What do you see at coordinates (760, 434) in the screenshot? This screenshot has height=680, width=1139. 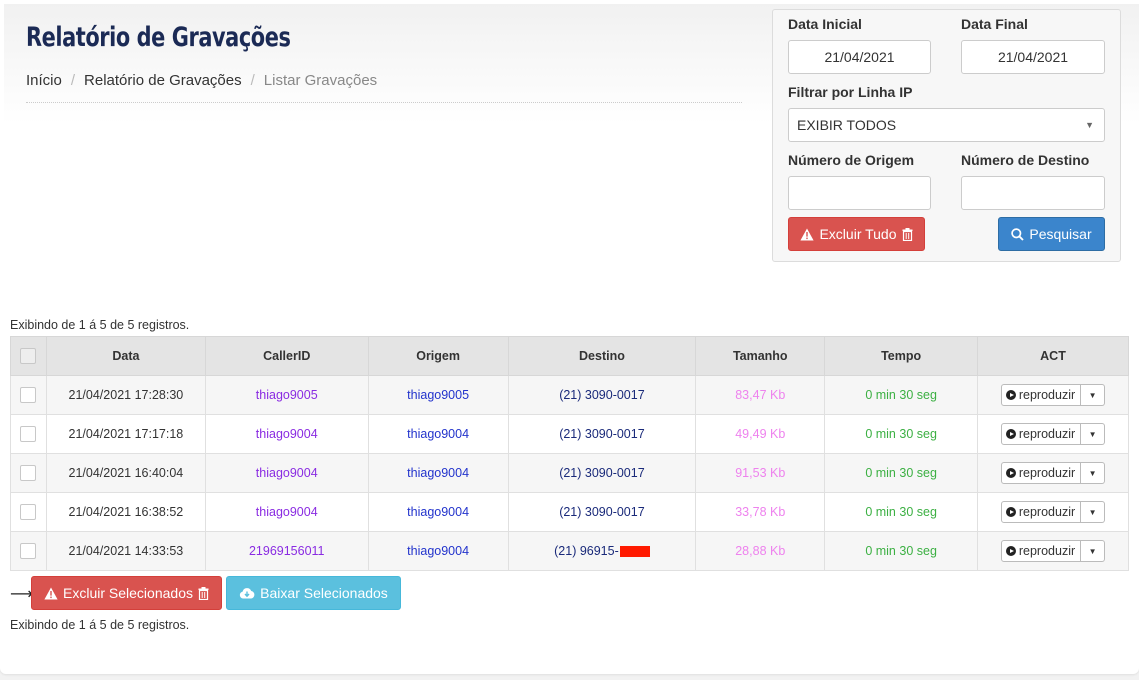 I see `cell-tamanho: 49,49 Kb` at bounding box center [760, 434].